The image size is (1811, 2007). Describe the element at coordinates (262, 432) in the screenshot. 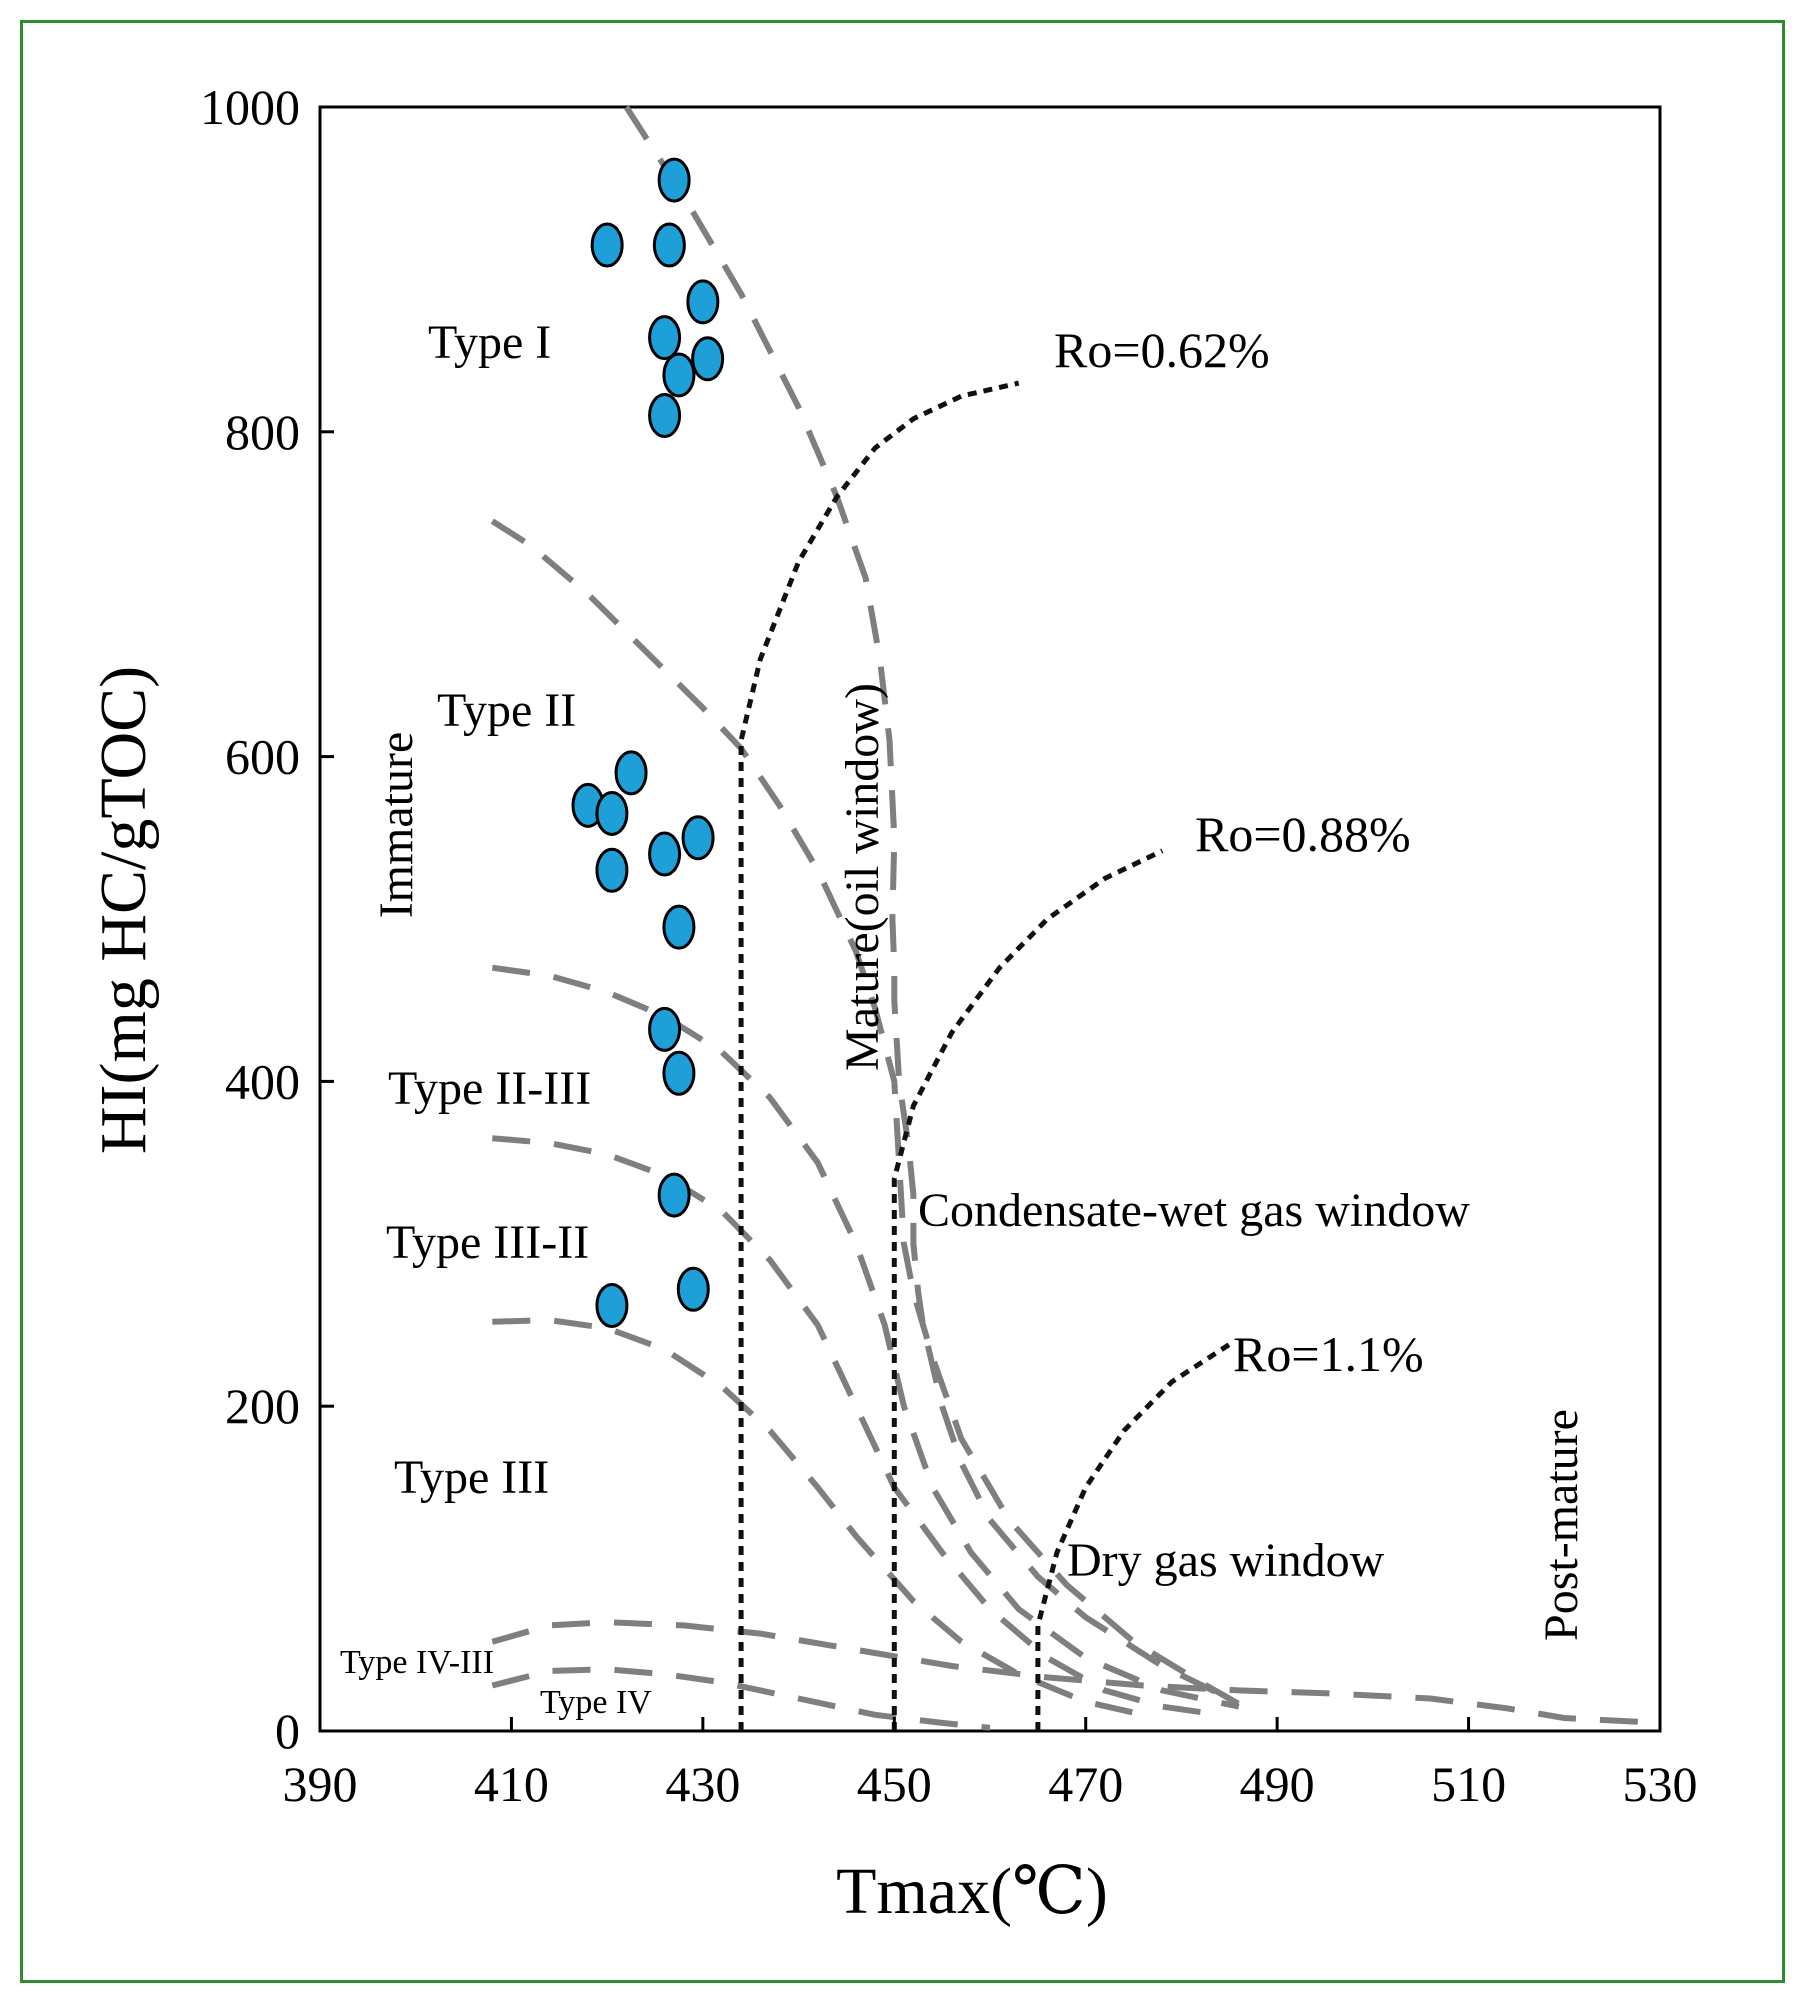

I see `y-tick-label: 800` at that location.